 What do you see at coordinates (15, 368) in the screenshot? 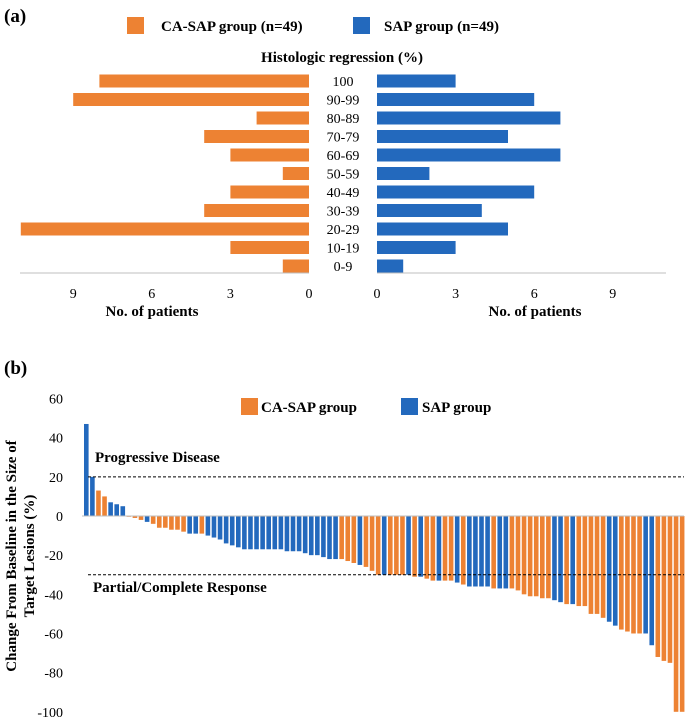
I see `panel-b-label: (b)` at bounding box center [15, 368].